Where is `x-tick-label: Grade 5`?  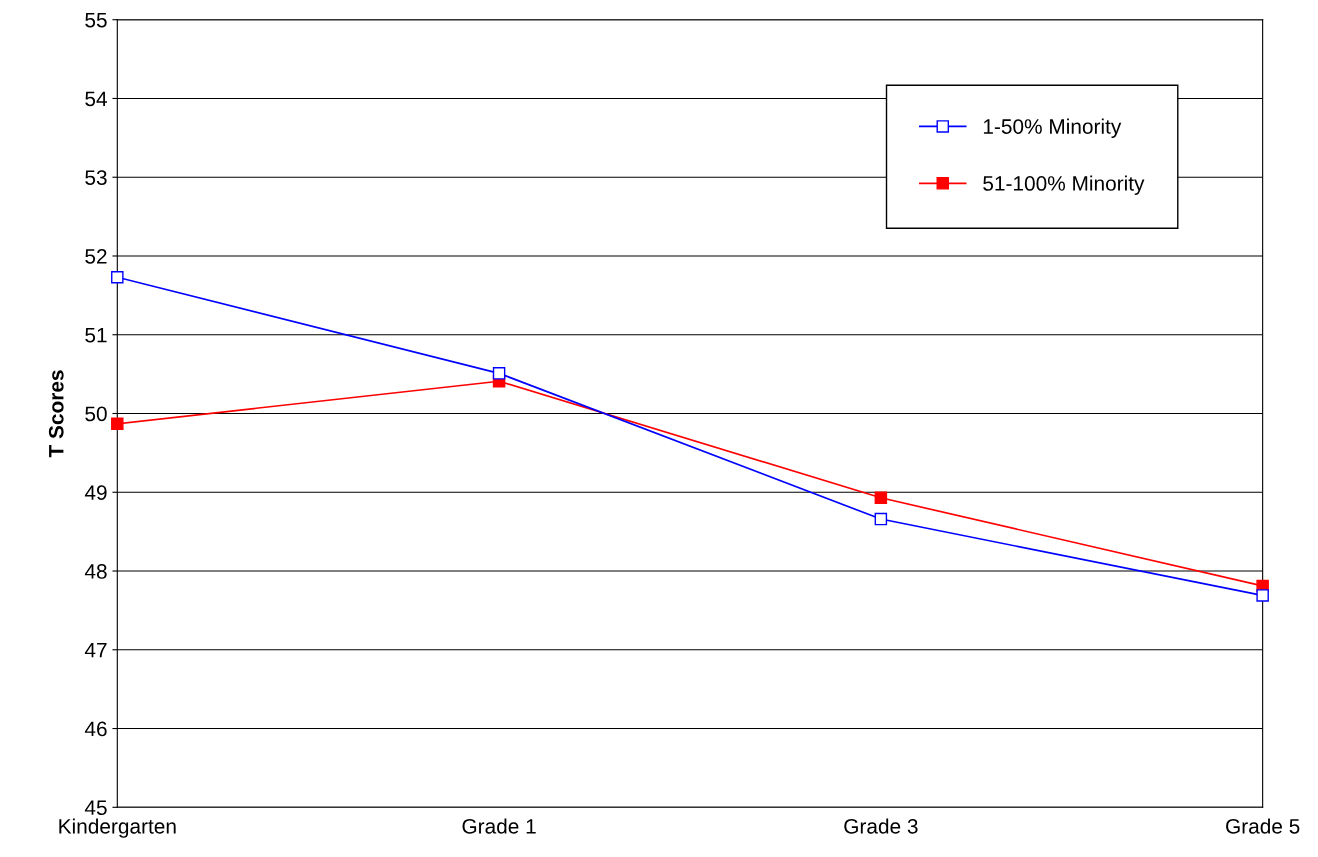 x-tick-label: Grade 5 is located at coordinates (1263, 826).